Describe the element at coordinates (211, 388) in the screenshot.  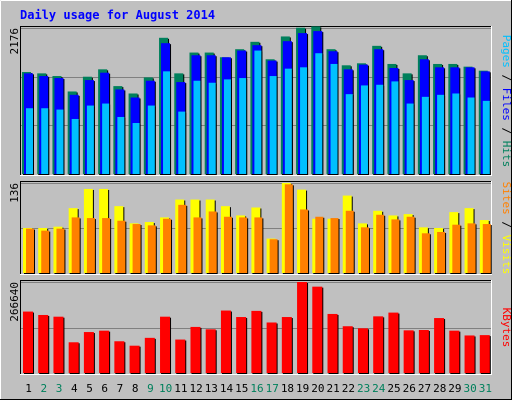
I see `day-label: 13` at that location.